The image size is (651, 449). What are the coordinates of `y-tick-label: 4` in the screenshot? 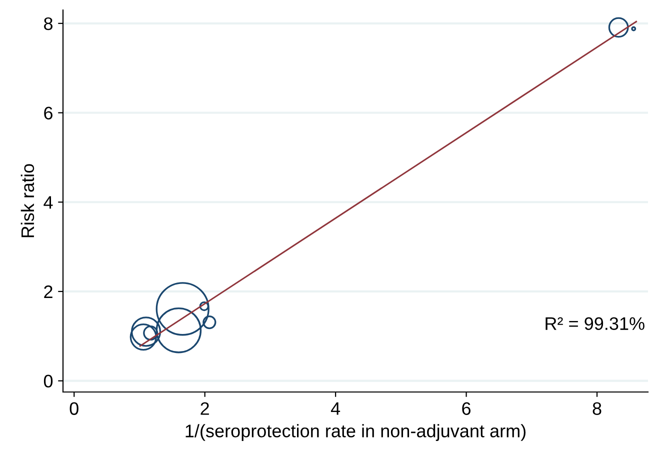 It's located at (48, 202).